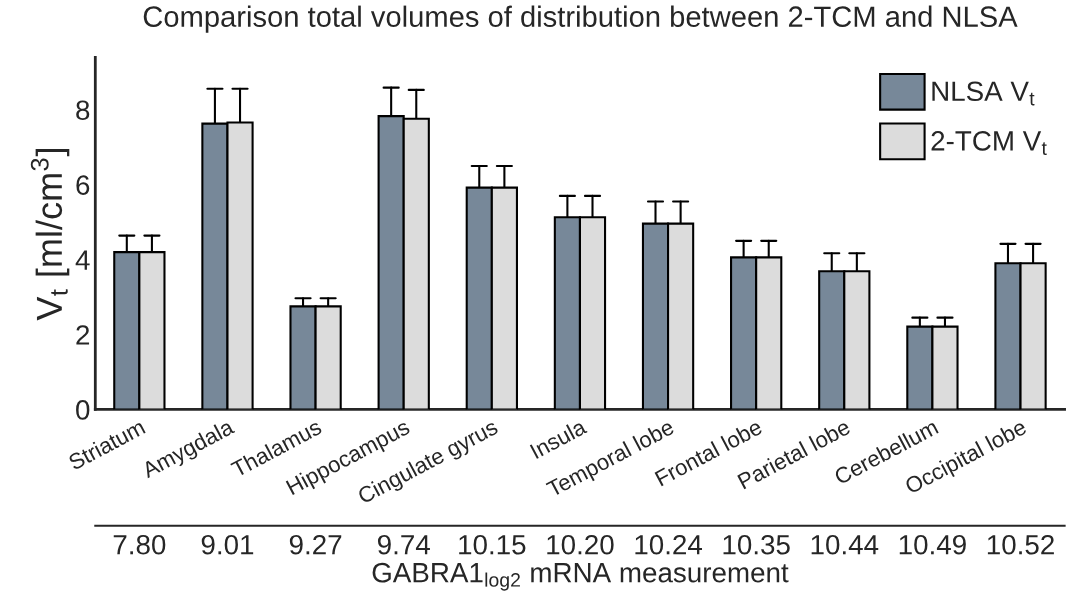  I want to click on legend-label: 2-TCM V$_{t}$, so click(989, 143).